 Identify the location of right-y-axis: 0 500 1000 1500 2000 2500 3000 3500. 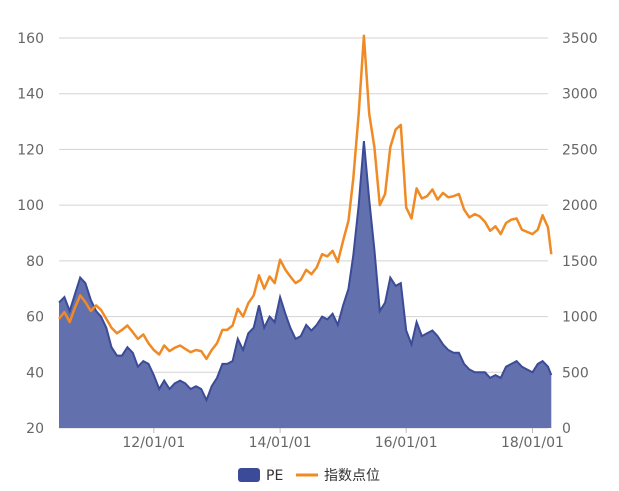
(580, 234).